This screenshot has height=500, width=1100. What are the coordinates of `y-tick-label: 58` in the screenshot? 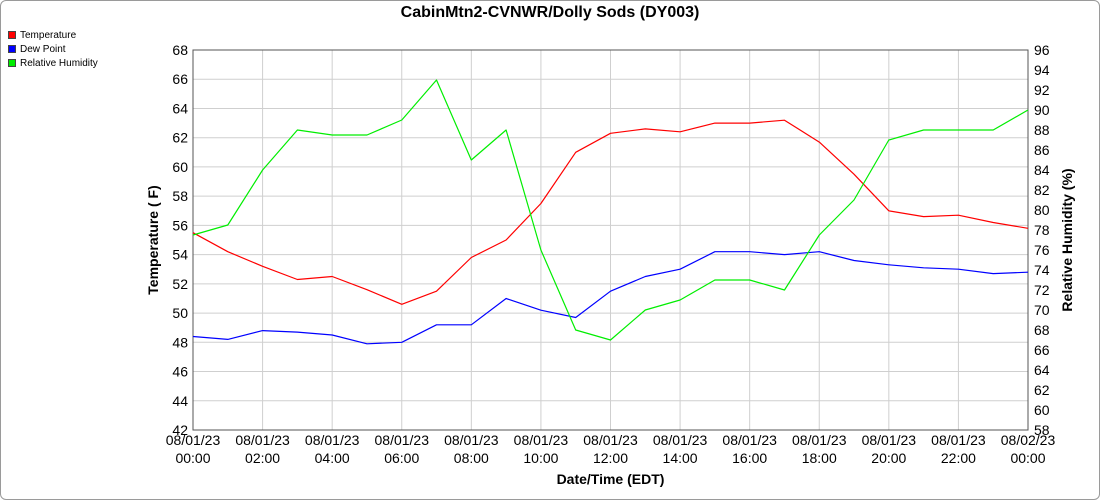 It's located at (180, 196).